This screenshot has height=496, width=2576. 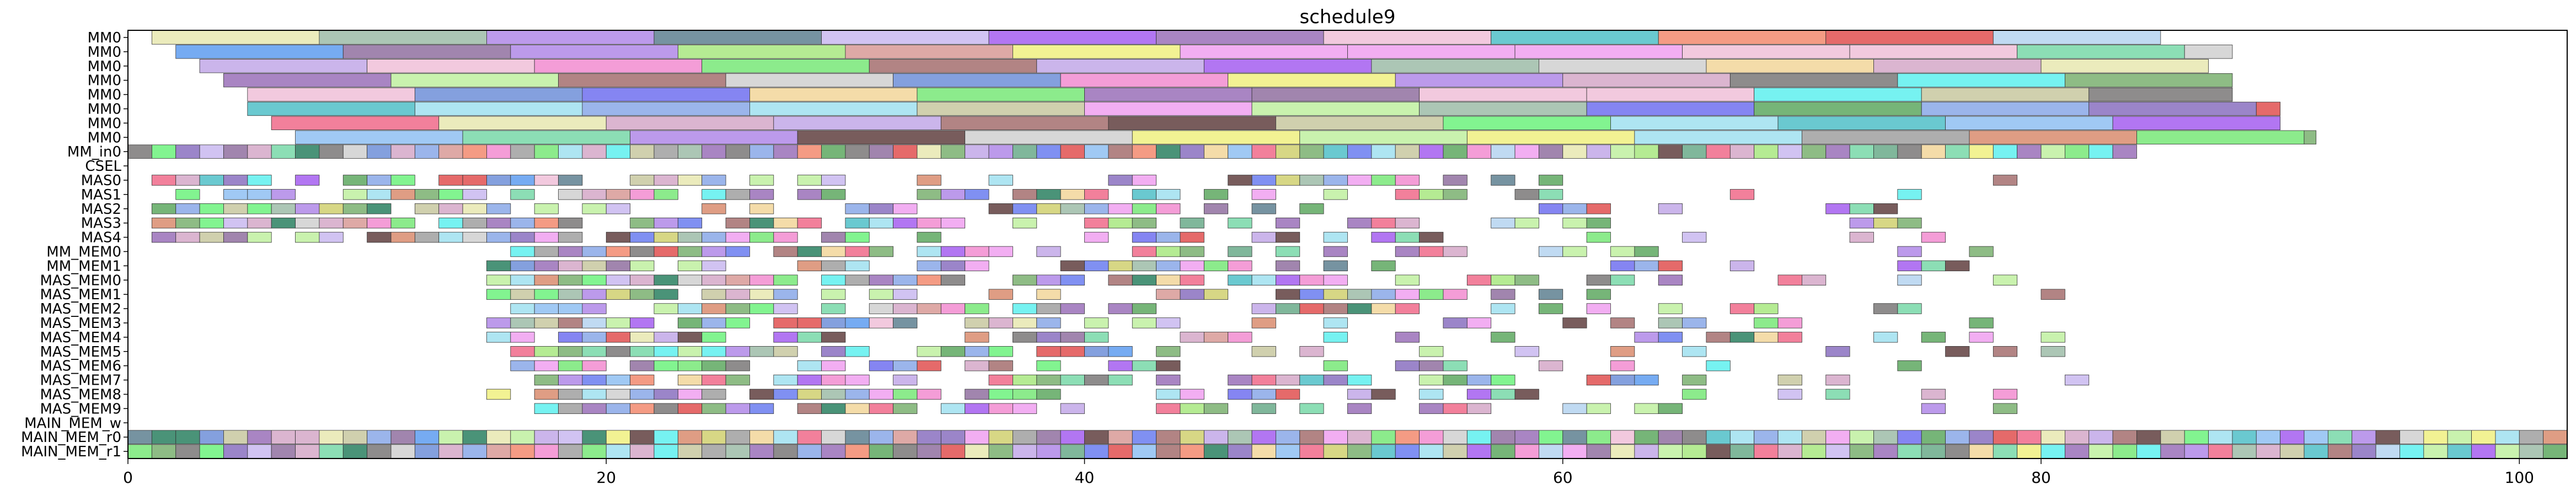 I want to click on y-tick-label: MM0, so click(x=104, y=52).